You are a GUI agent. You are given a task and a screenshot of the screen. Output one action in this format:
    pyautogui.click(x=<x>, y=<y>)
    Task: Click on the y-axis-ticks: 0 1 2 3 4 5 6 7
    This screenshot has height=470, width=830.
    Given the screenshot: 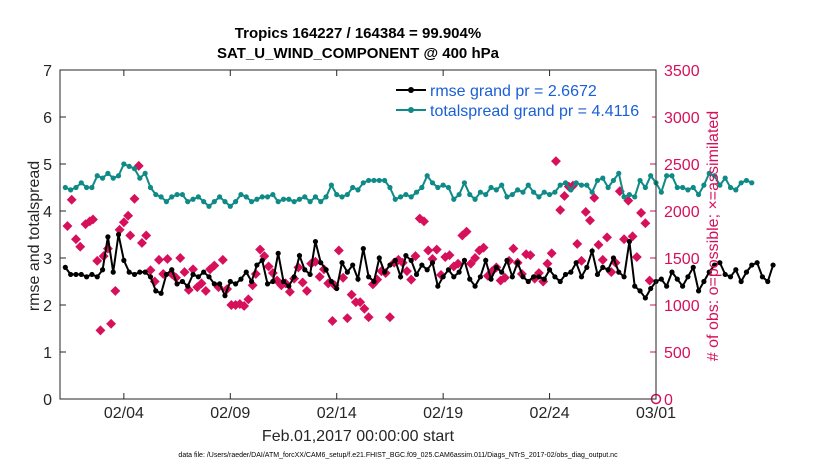 What is the action you would take?
    pyautogui.click(x=54, y=236)
    